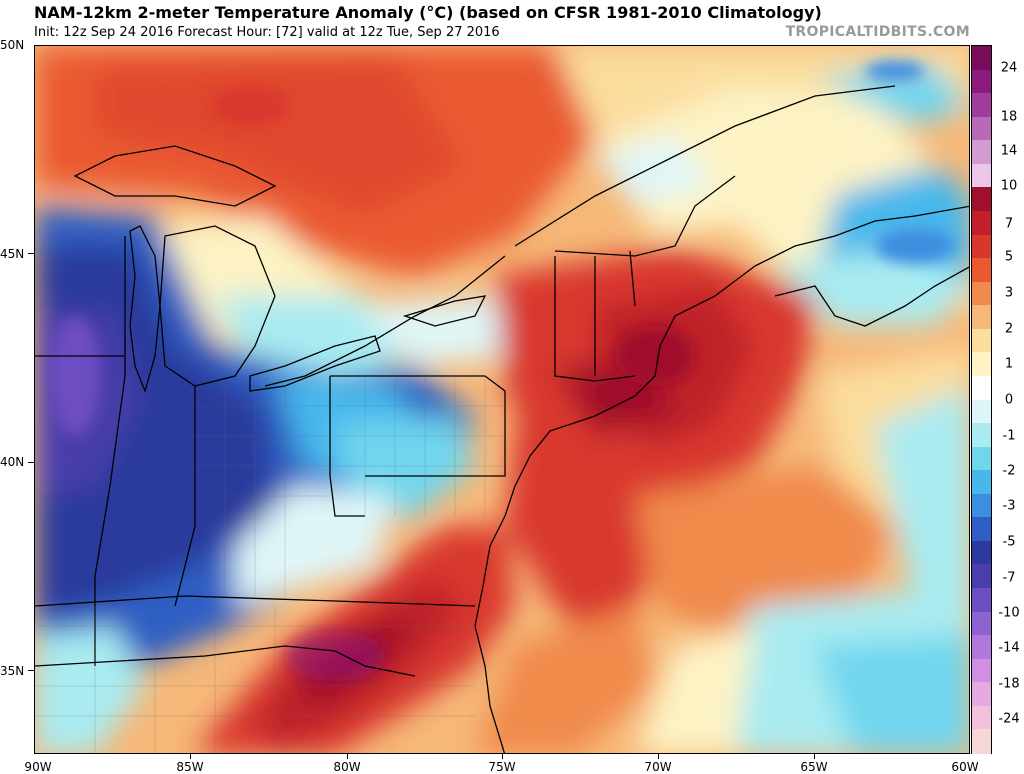  I want to click on lon-label-70w: 70W, so click(658, 767).